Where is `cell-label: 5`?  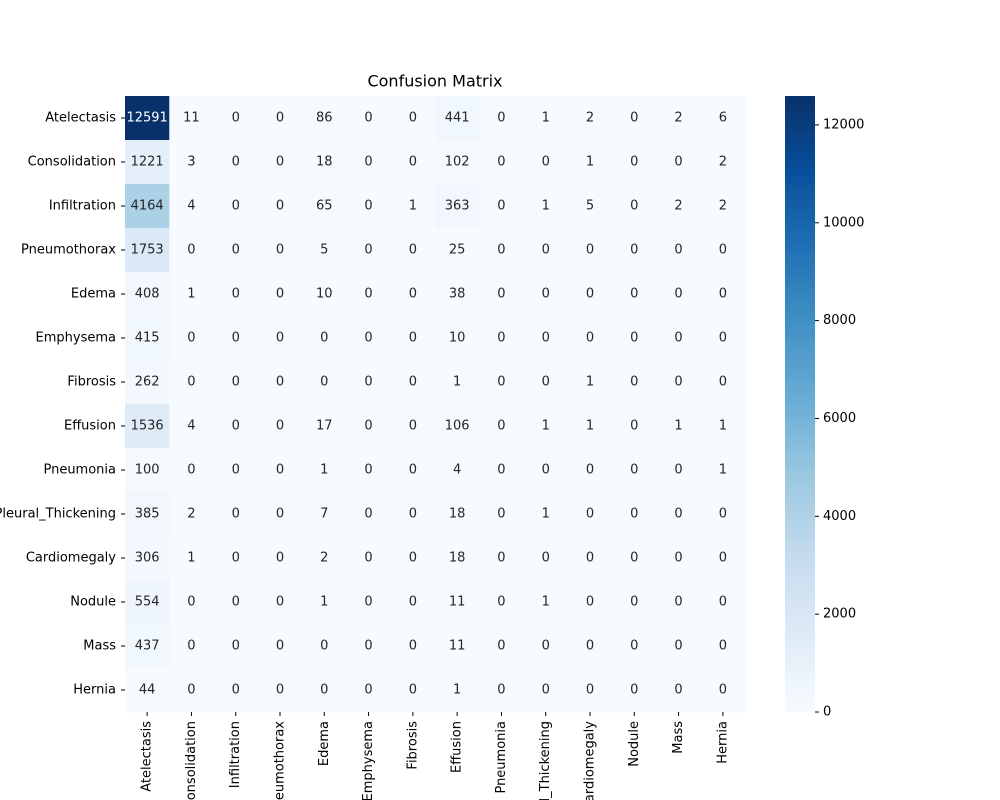
cell-label: 5 is located at coordinates (590, 206).